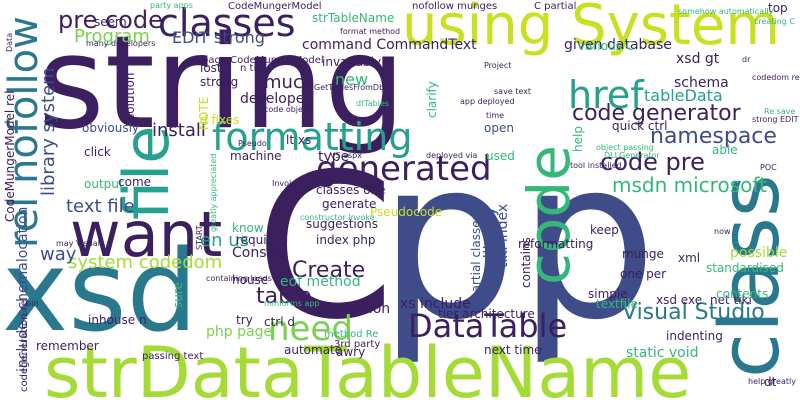  Describe the element at coordinates (455, 6) in the screenshot. I see `word-nofollow-munges: nofollow munges` at that location.